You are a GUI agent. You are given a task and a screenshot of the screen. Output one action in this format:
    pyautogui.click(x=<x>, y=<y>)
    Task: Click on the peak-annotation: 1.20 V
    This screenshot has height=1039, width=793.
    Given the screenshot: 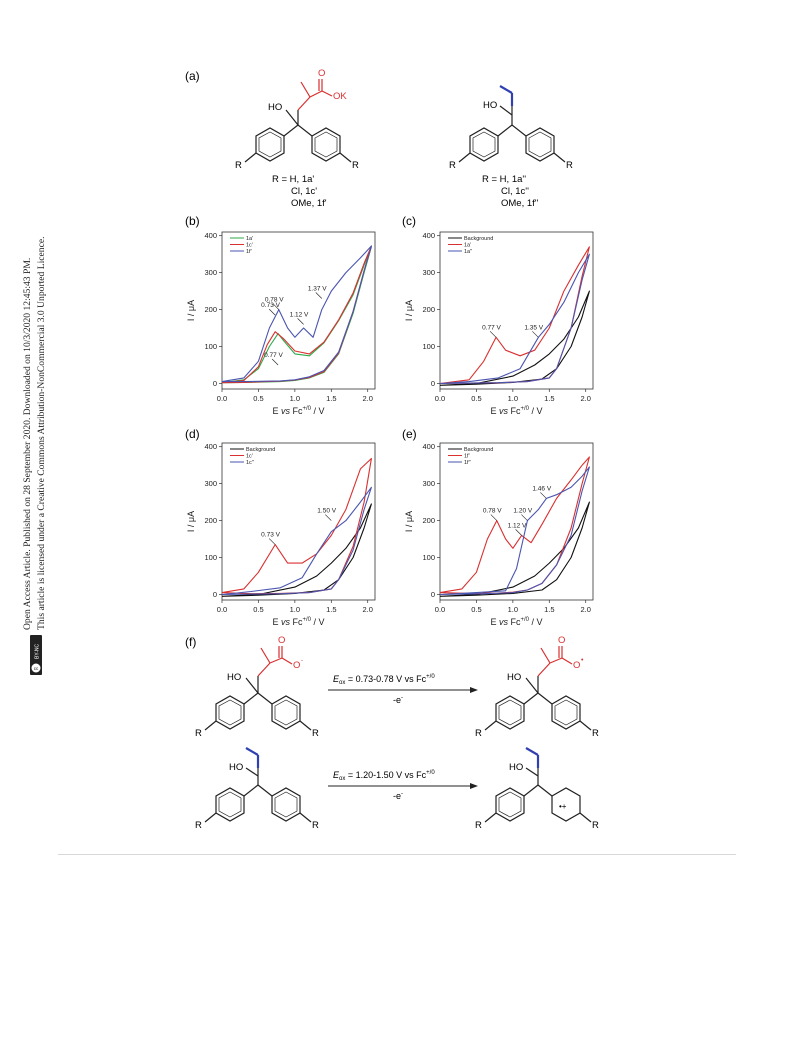 What is the action you would take?
    pyautogui.click(x=522, y=511)
    